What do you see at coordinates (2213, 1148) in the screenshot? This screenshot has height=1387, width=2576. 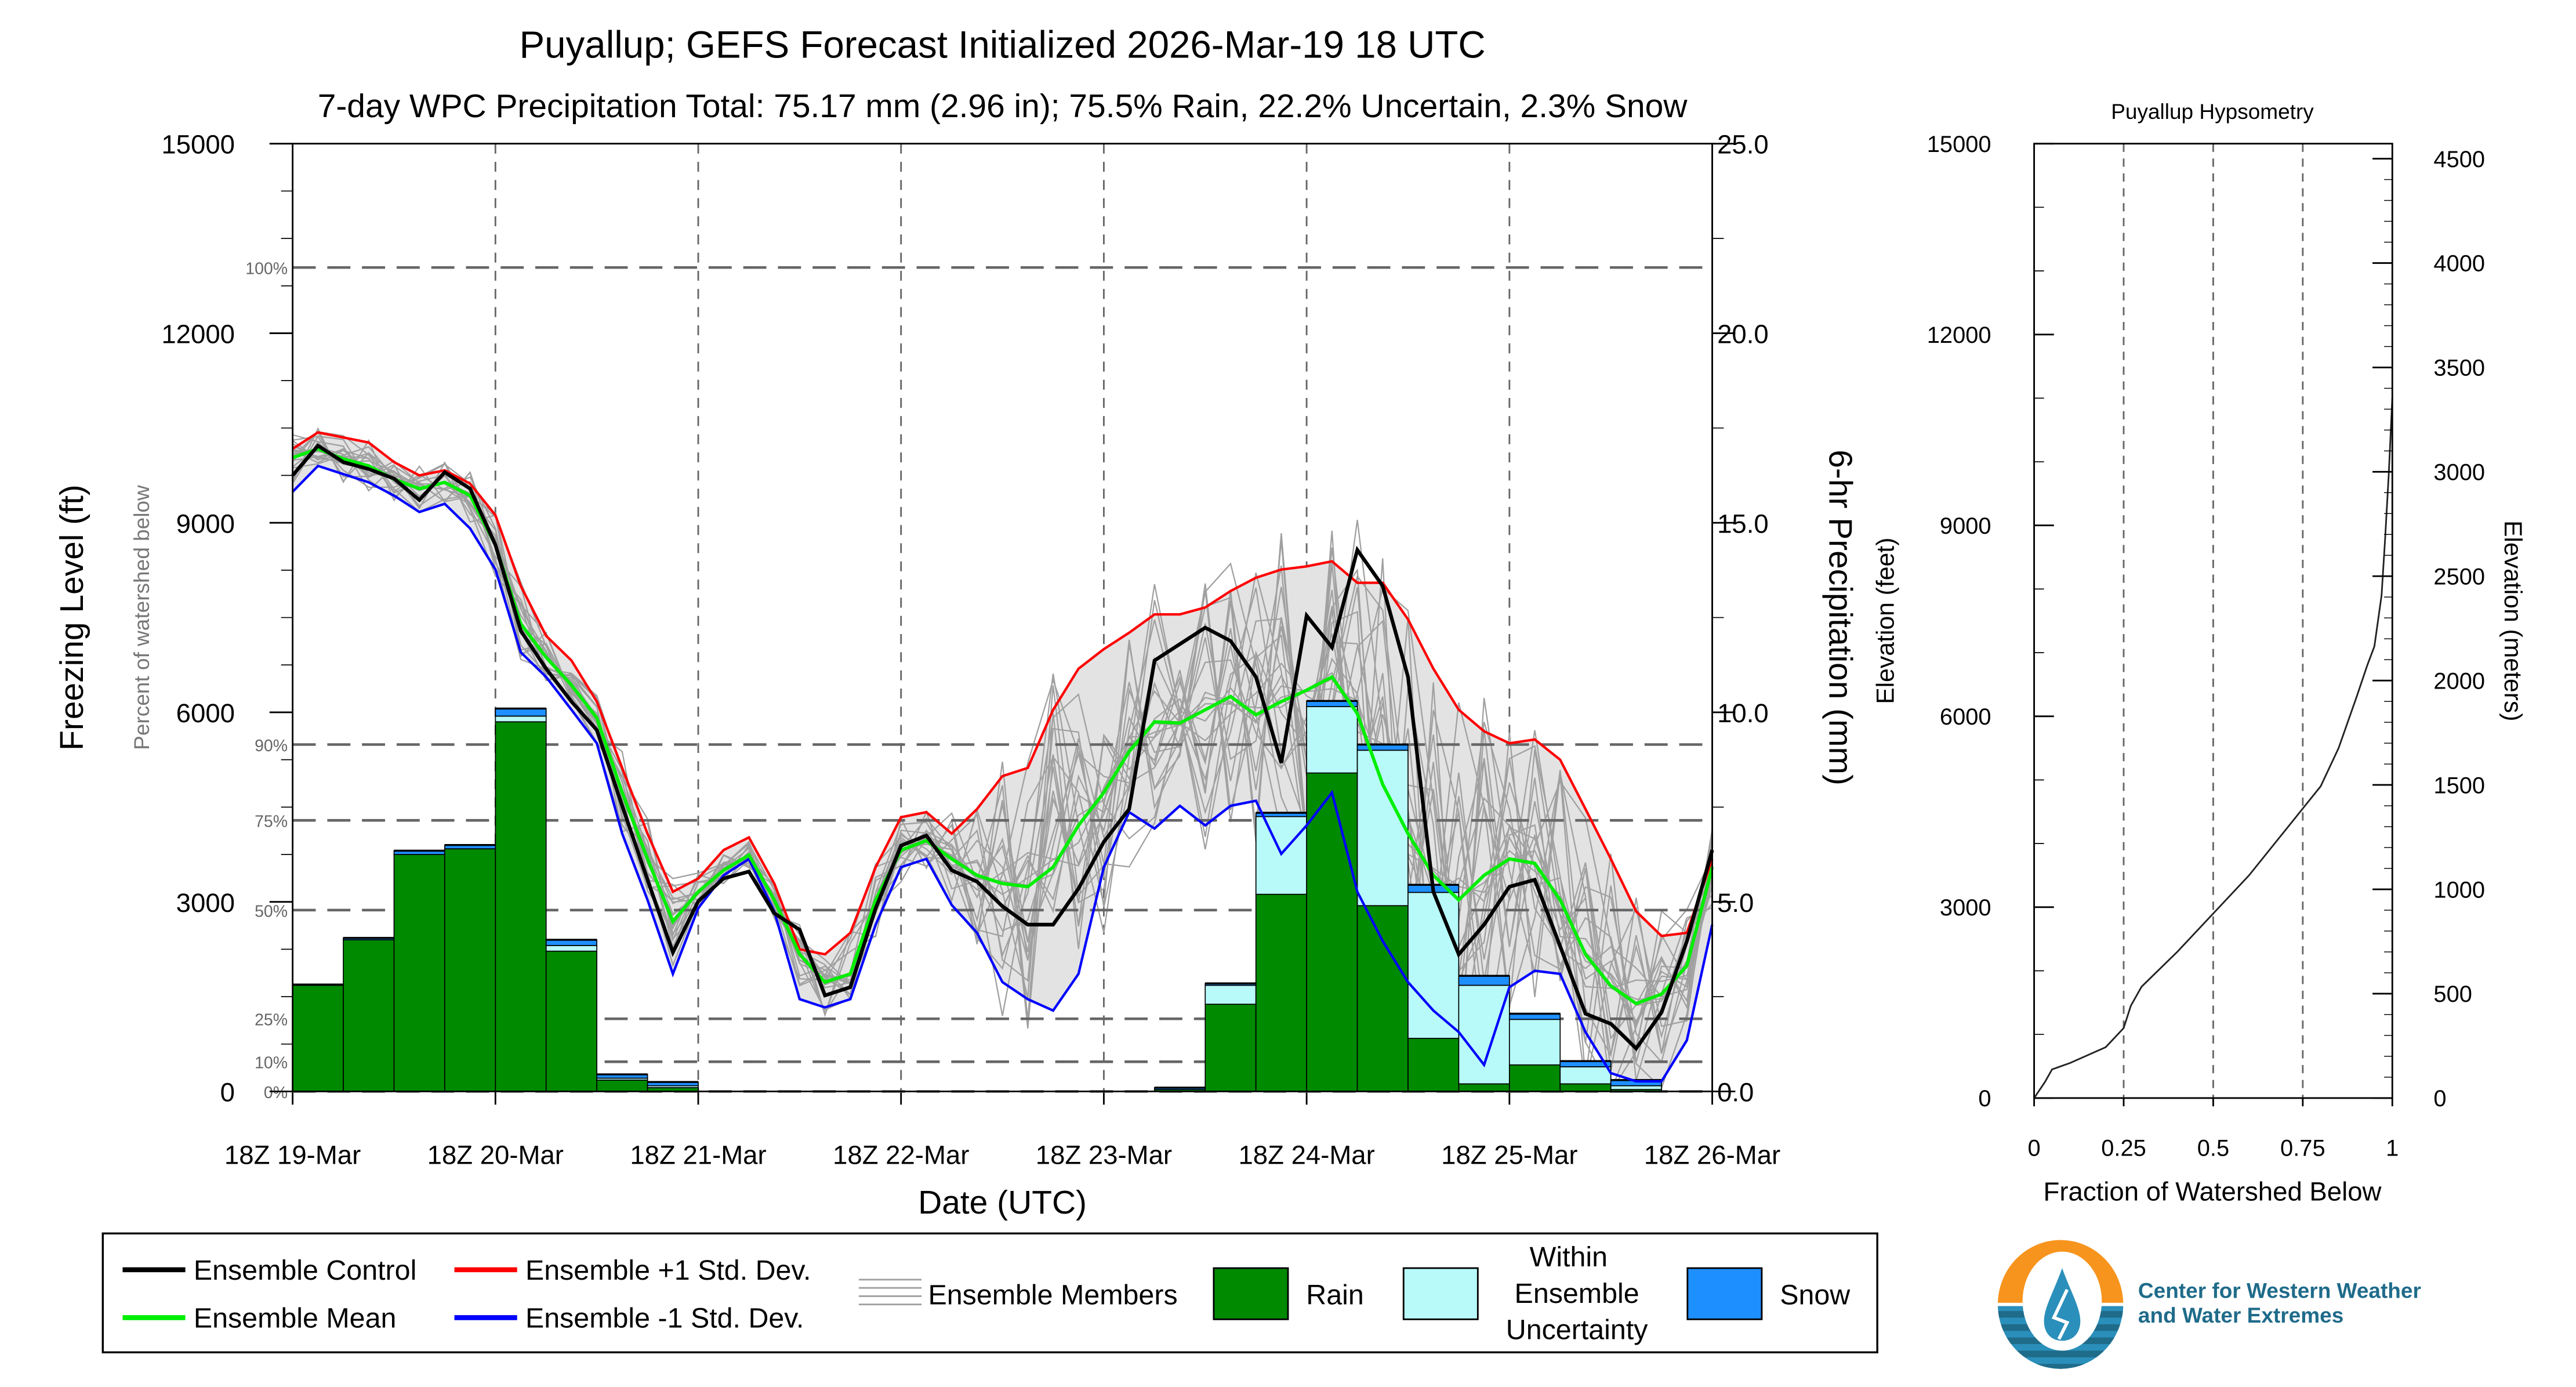 I see `hyp-x-tick-label: 0.5` at bounding box center [2213, 1148].